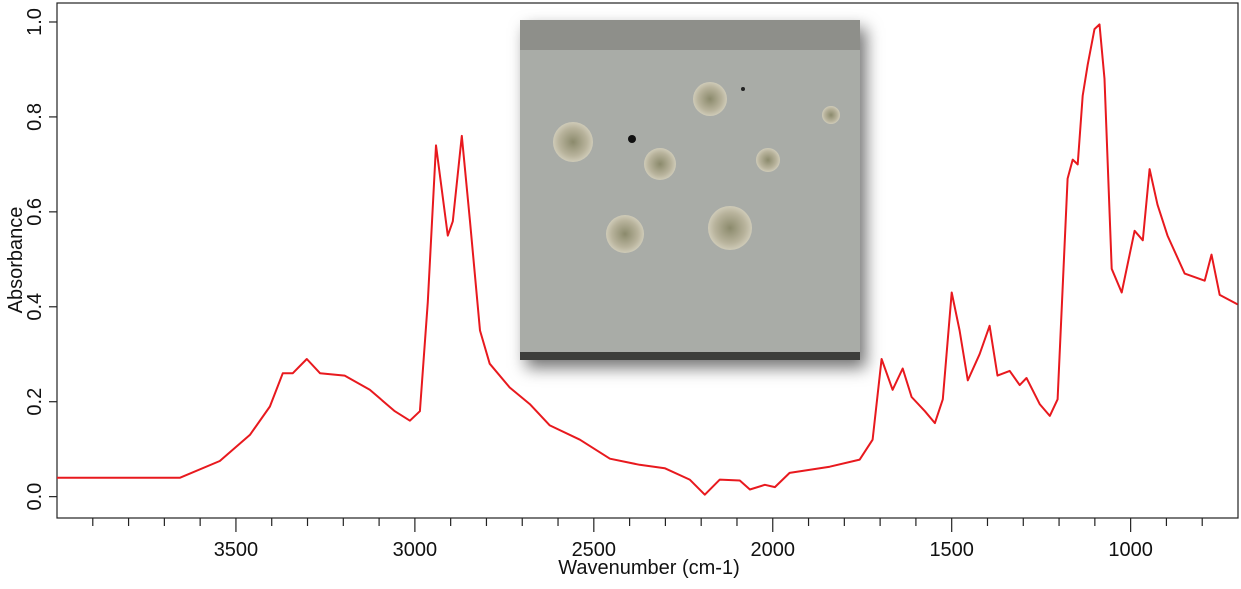 This screenshot has width=1241, height=589. I want to click on x-axis-label: Wavenumber (cm-1), so click(649, 568).